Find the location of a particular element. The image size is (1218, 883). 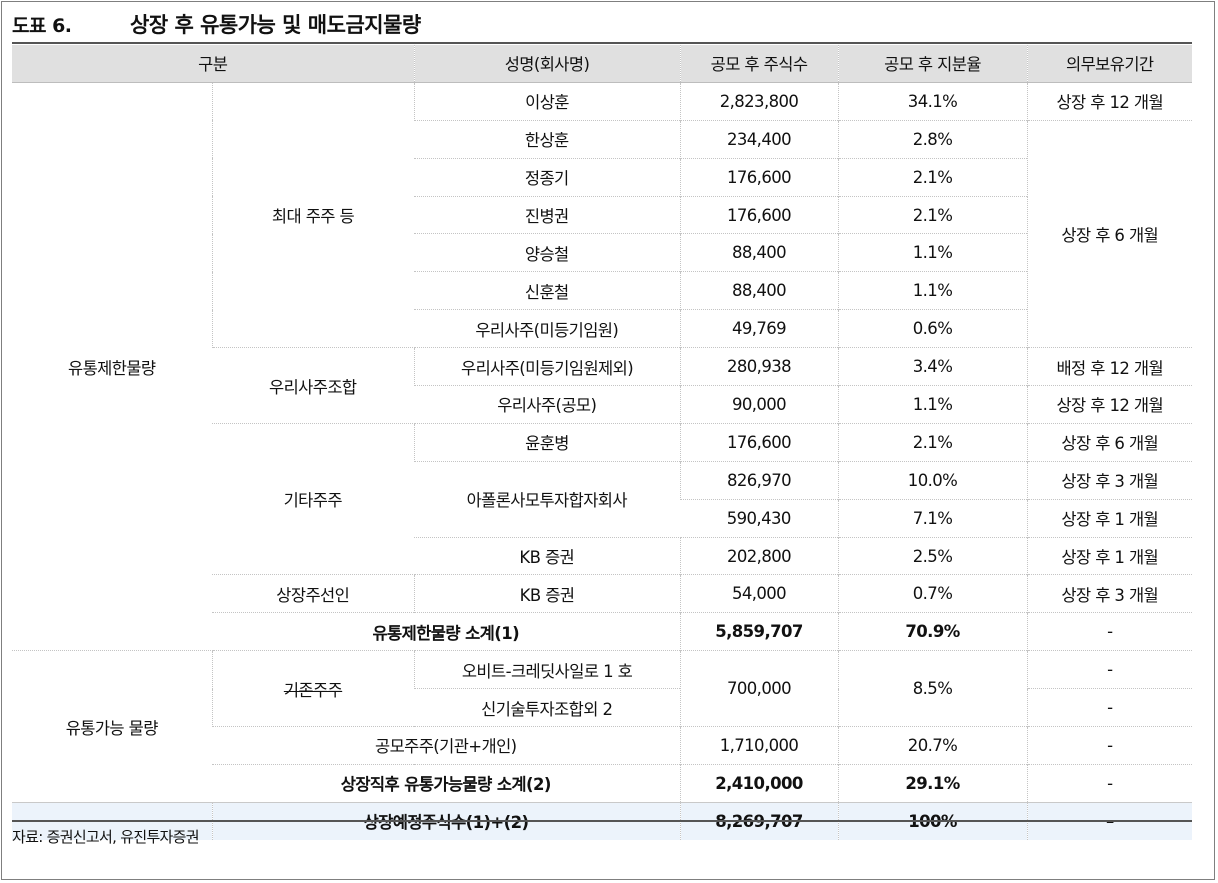

subtotal1-shares: 5,859,707 is located at coordinates (759, 631).